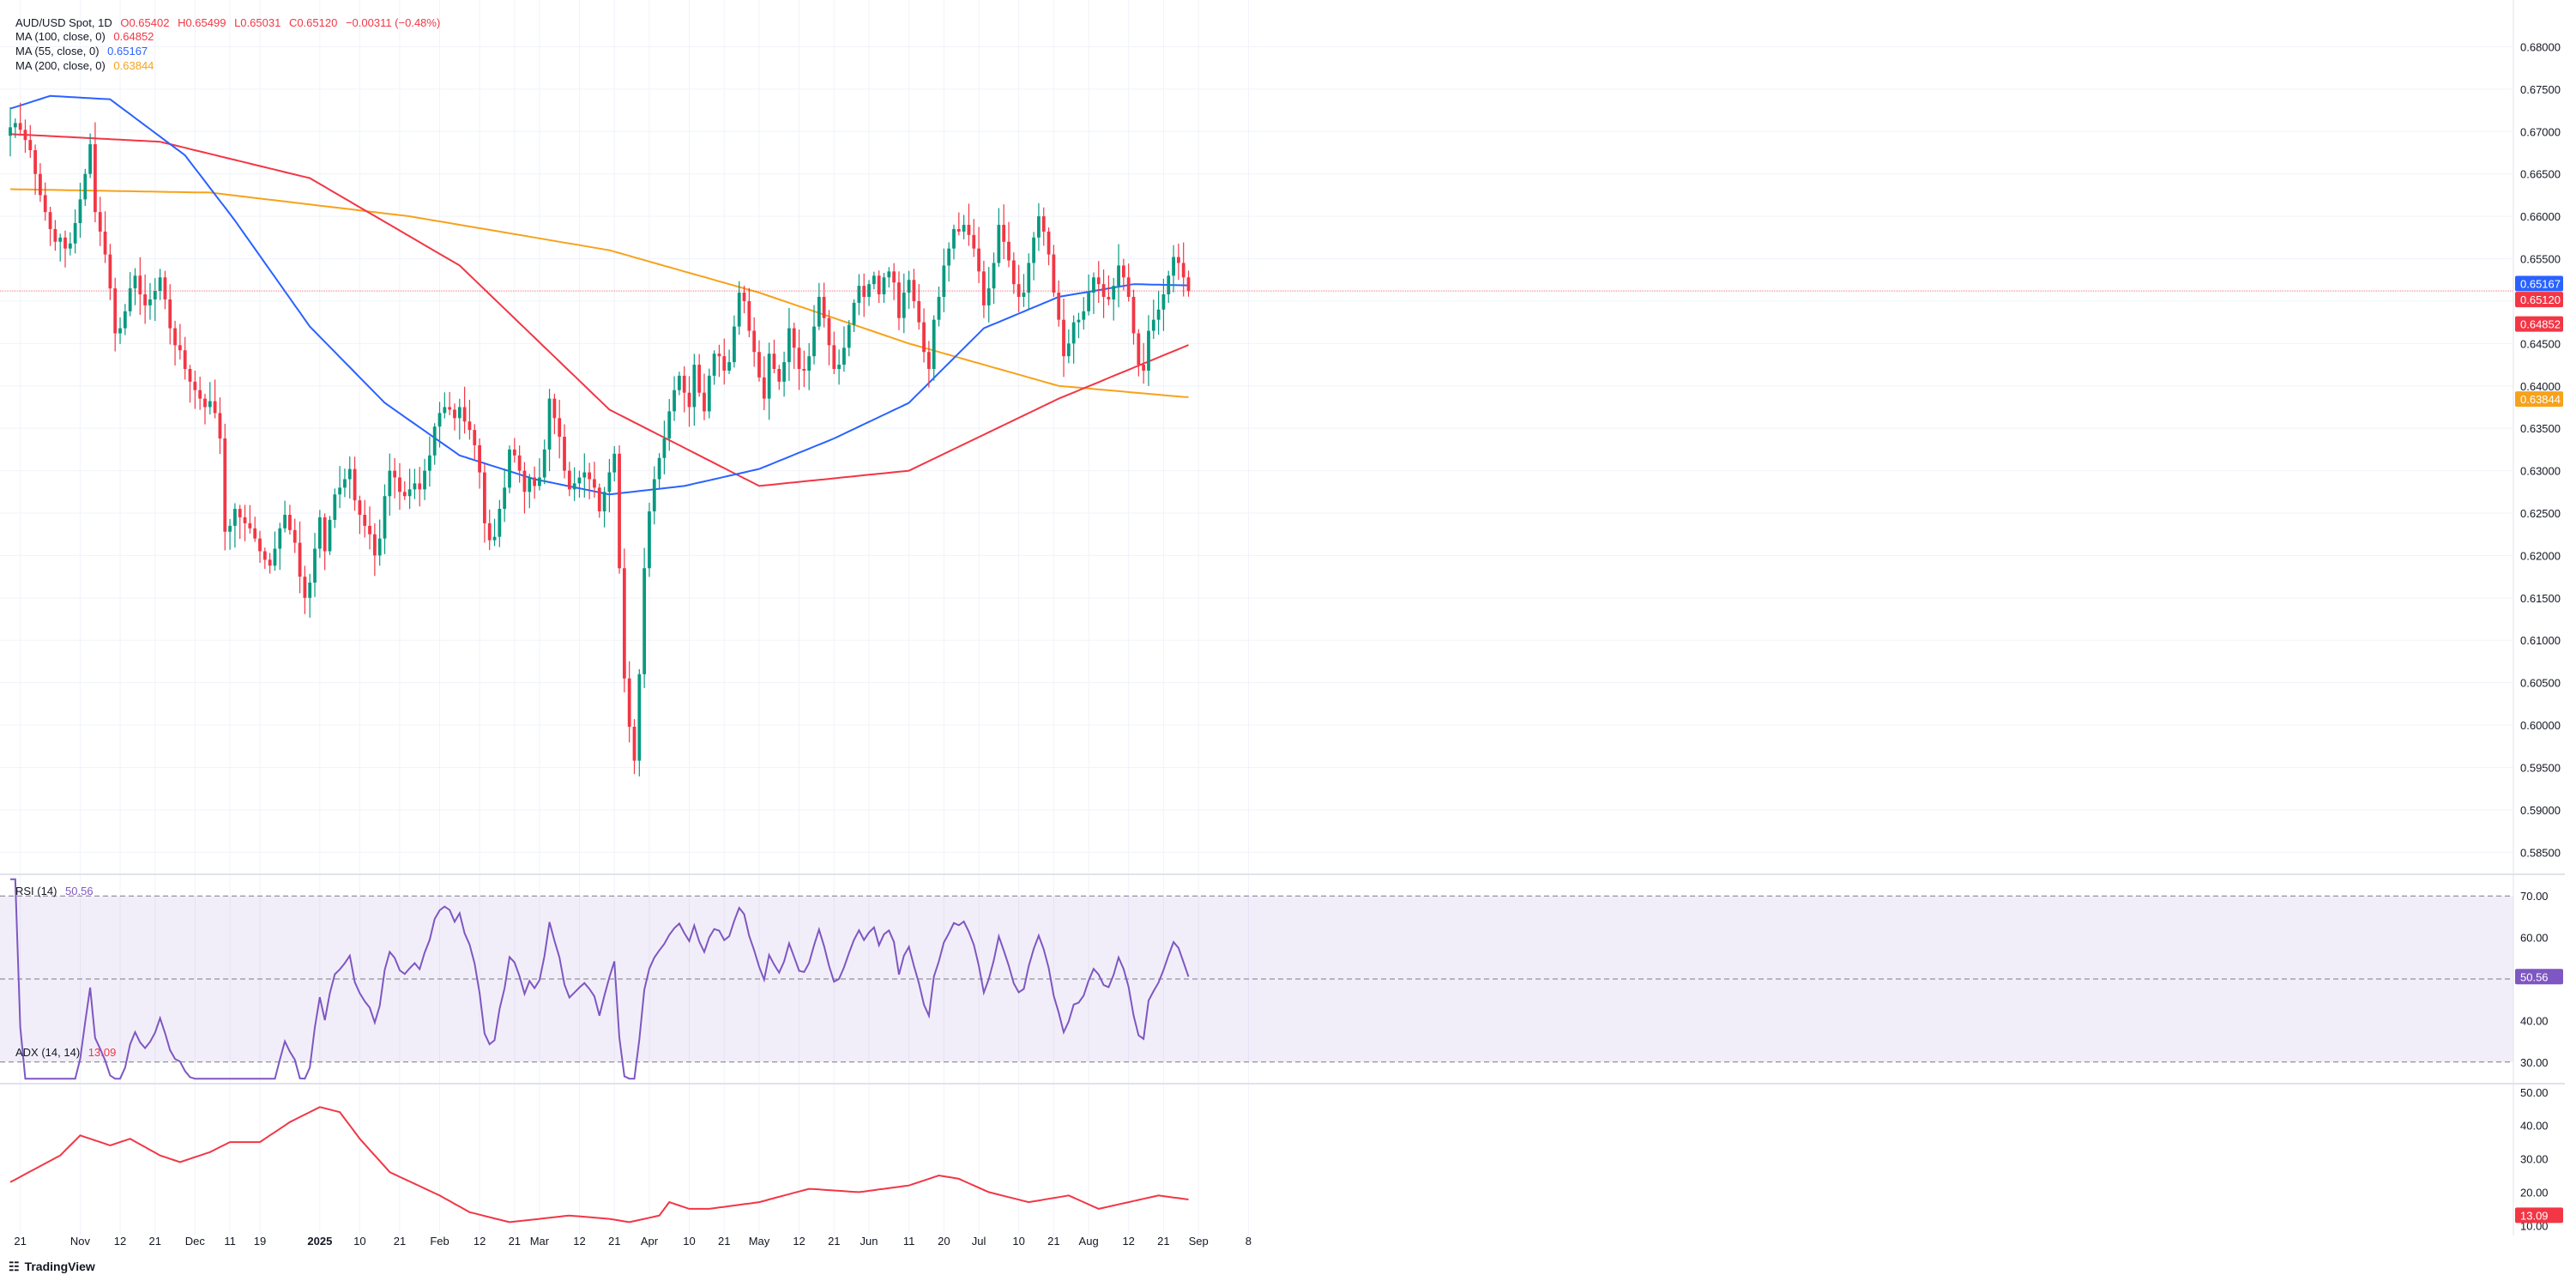 The image size is (2576, 1281). Describe the element at coordinates (2534, 1020) in the screenshot. I see `rsi-tick-label: 40.00` at that location.